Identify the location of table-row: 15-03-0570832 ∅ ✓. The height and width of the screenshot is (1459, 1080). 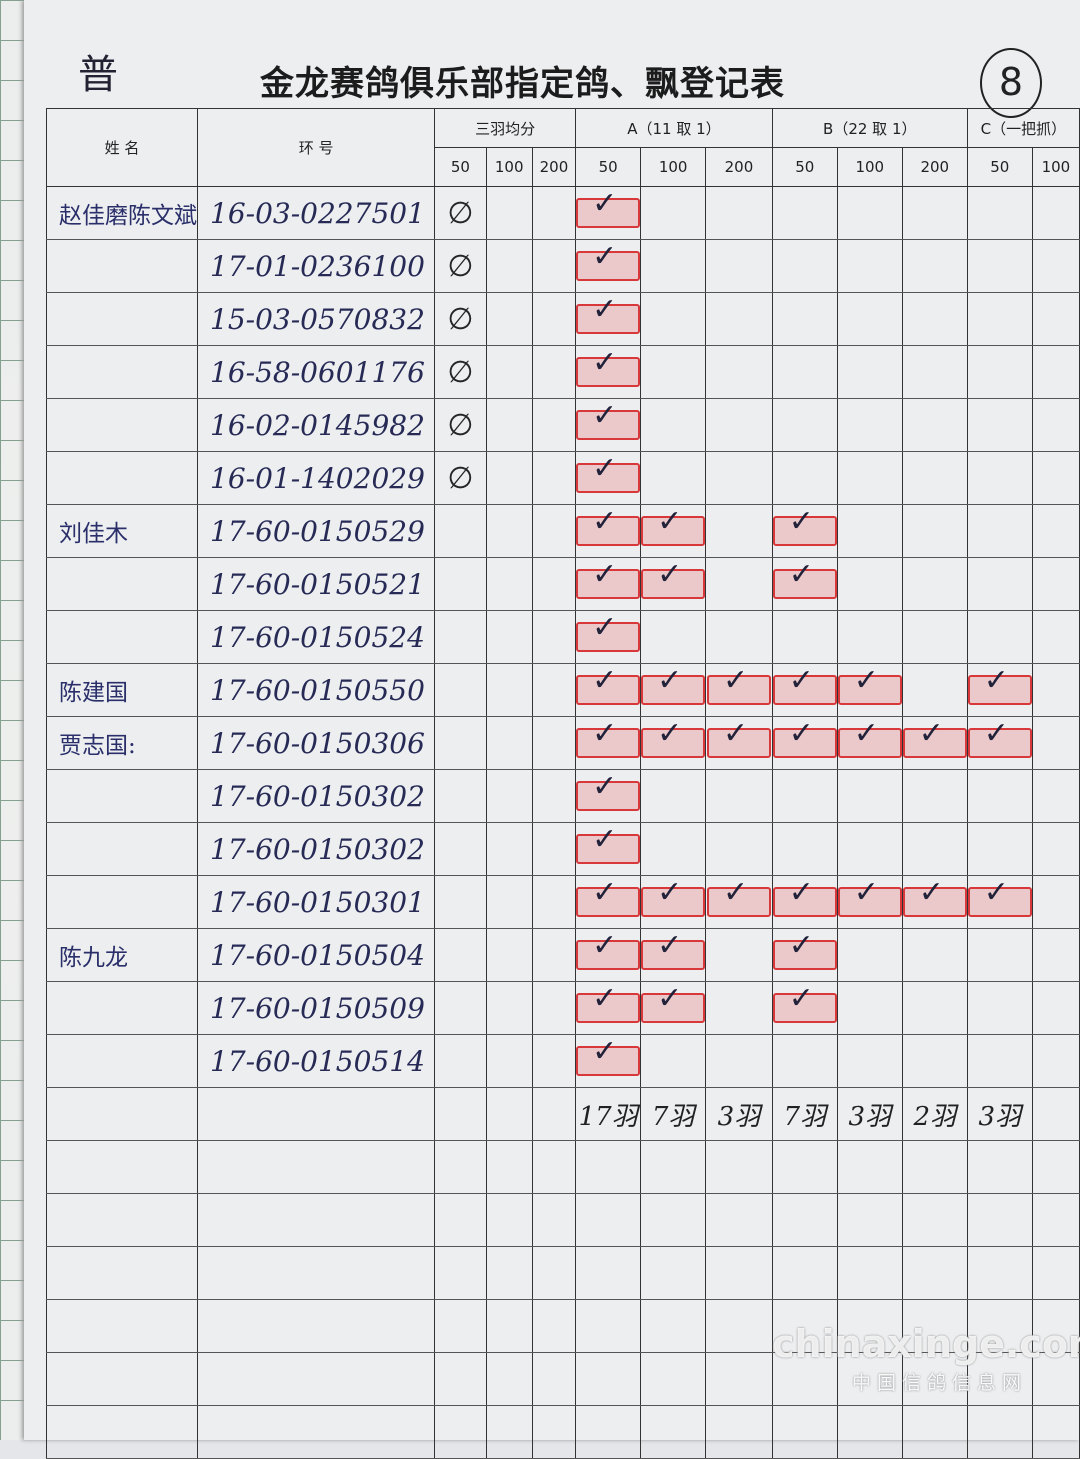
(563, 319).